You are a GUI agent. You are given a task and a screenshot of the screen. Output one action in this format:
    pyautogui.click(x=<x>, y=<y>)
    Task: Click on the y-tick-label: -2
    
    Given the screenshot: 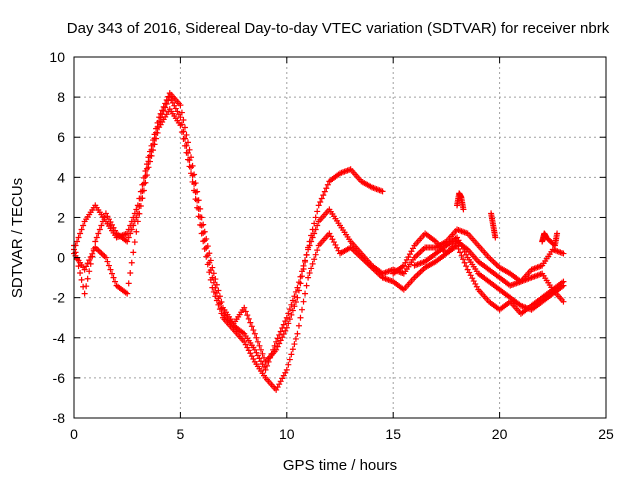 What is the action you would take?
    pyautogui.click(x=59, y=298)
    